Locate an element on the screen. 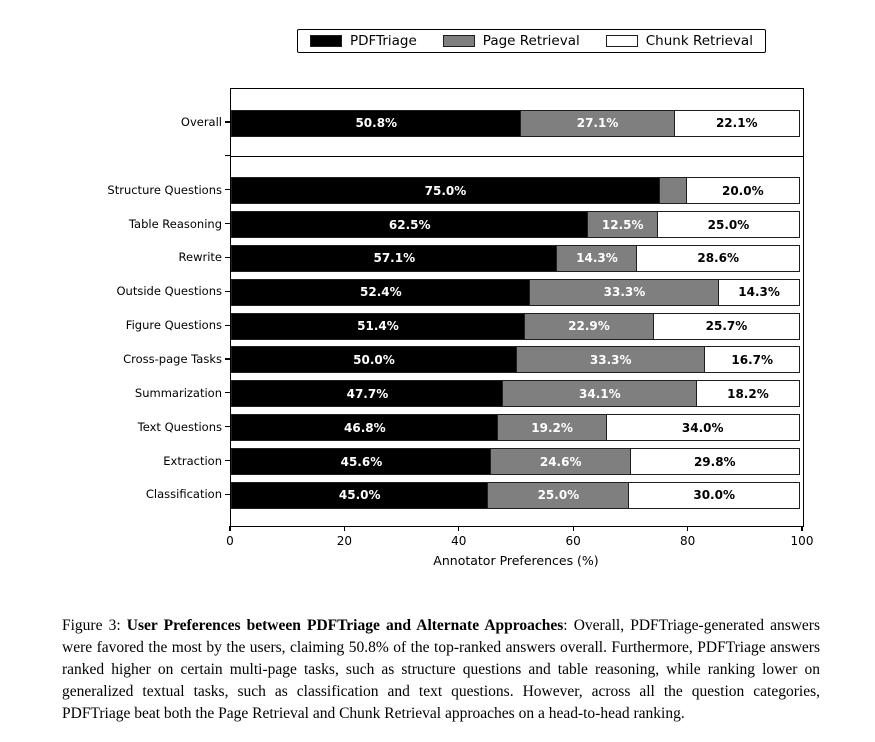 The image size is (875, 742). bar-value-label: 19.2% is located at coordinates (552, 427).